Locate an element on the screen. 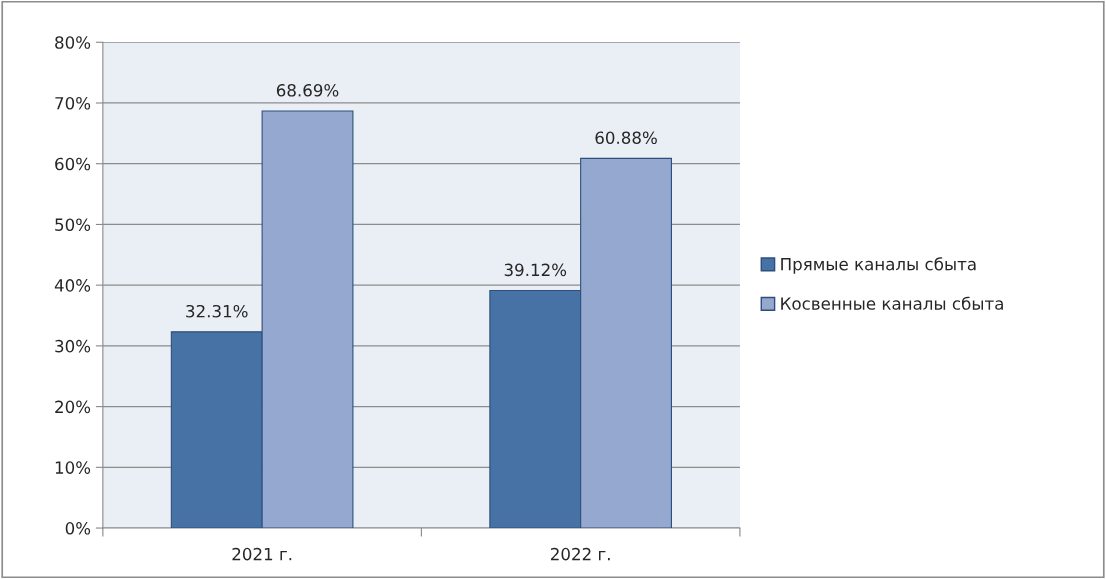 Image resolution: width=1106 pixels, height=579 pixels. y-tick-label: 0% is located at coordinates (78, 528).